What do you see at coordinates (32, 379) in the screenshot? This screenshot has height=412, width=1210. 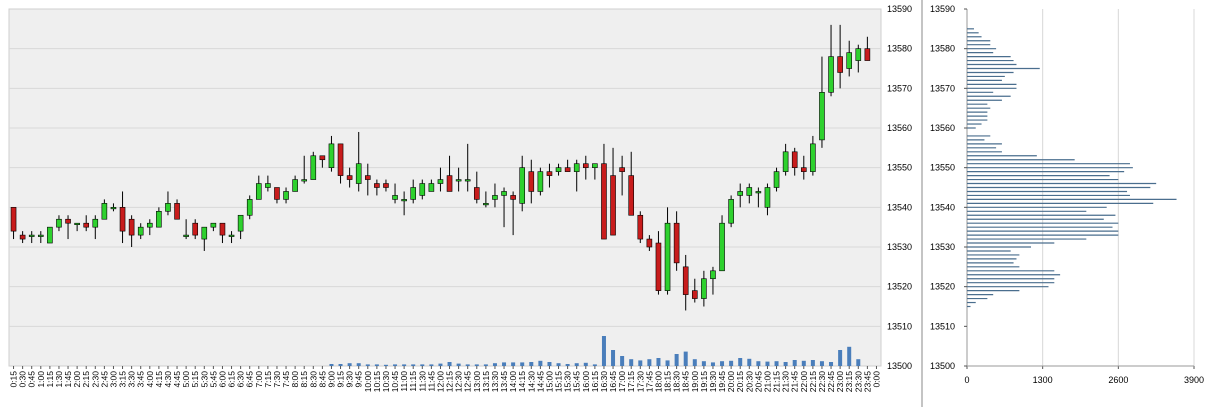 I see `x-tick-label: 0:45` at bounding box center [32, 379].